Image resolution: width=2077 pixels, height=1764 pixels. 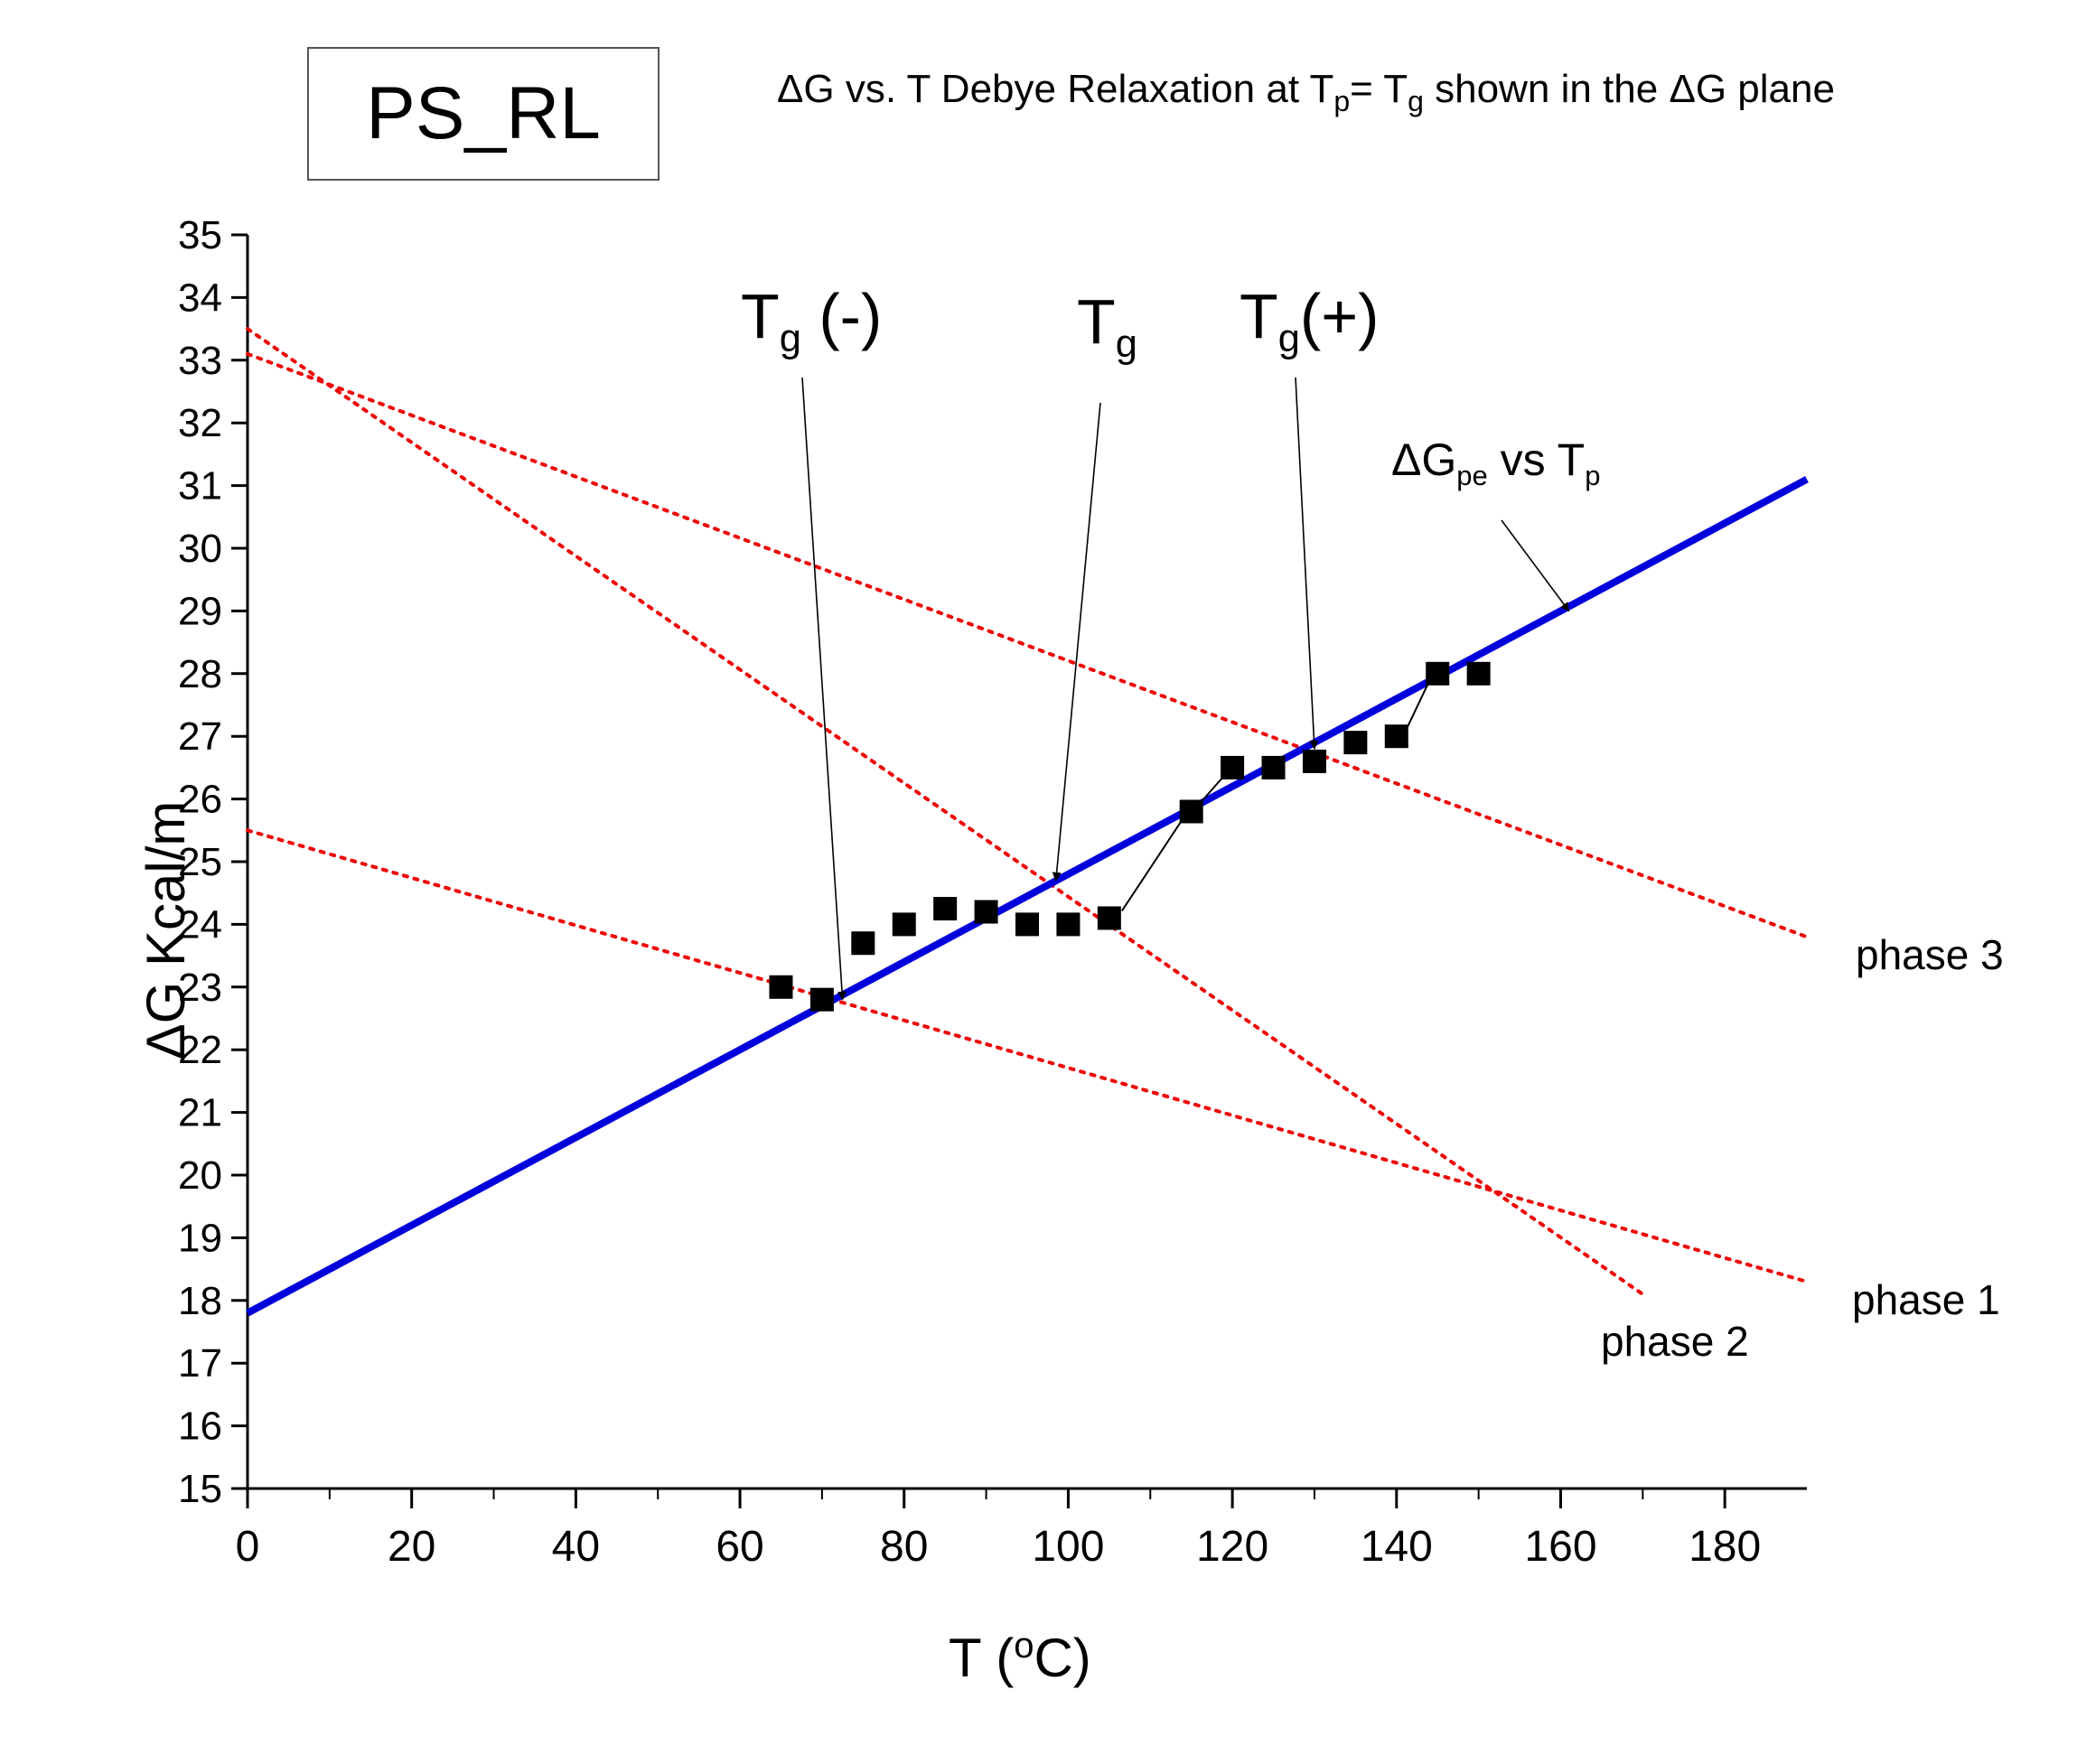 I want to click on annotation-arrows, so click(x=1185, y=689).